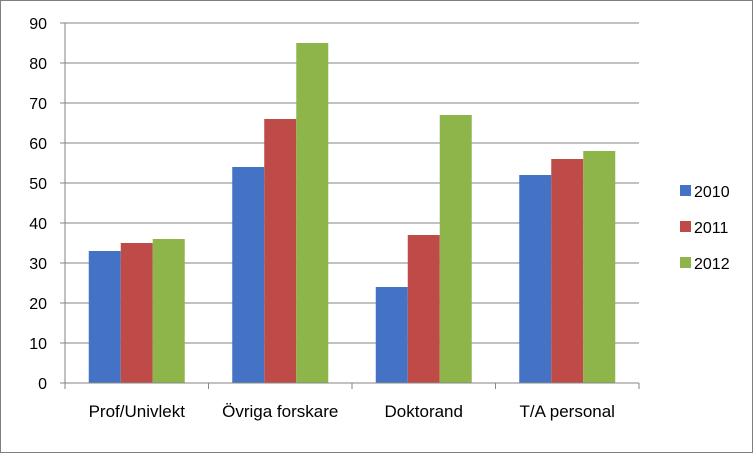 This screenshot has width=753, height=453. What do you see at coordinates (38, 64) in the screenshot?
I see `y-tick-label: 80` at bounding box center [38, 64].